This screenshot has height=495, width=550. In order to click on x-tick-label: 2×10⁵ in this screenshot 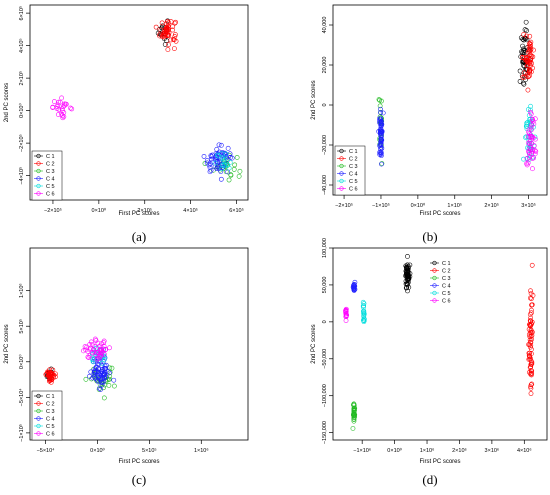, I will do `click(491, 205)`.